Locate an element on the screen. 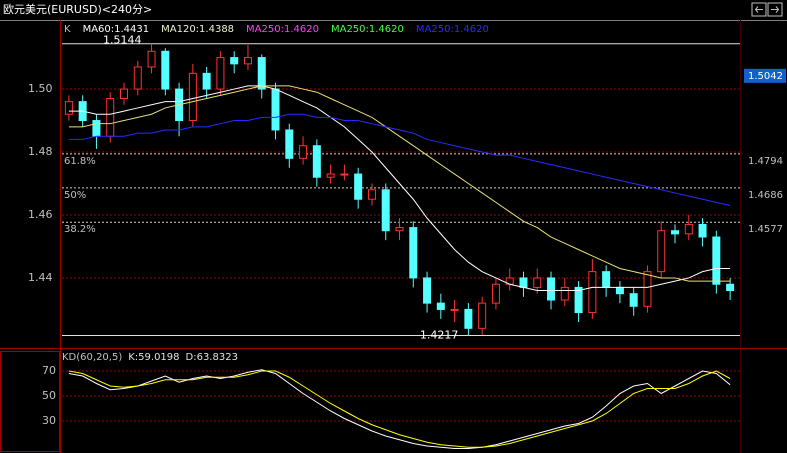 This screenshot has width=787, height=453. y-tick-label: 1.48 is located at coordinates (40, 151).